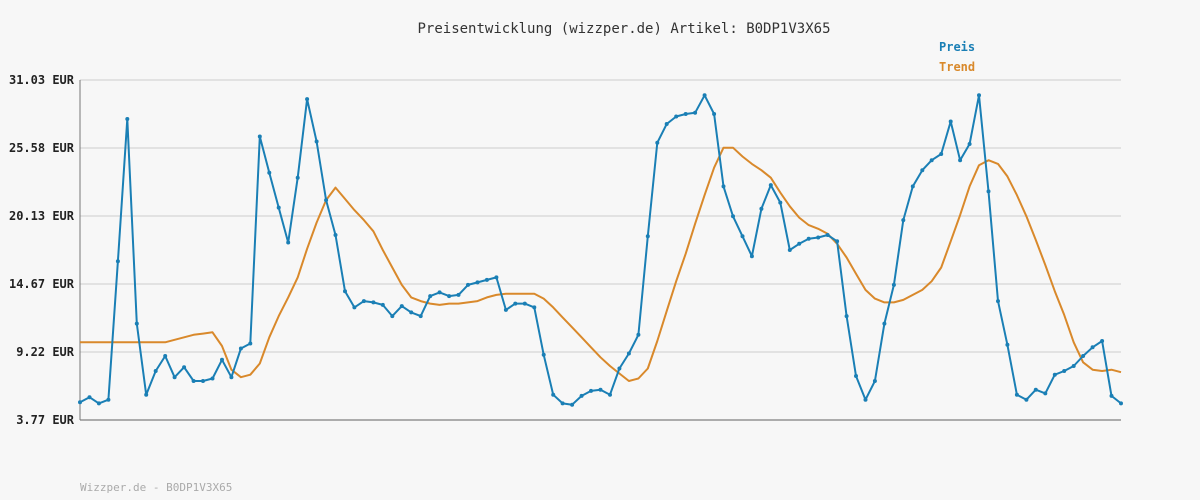  I want to click on y-tick-label: 25.58 EUR, so click(42, 148).